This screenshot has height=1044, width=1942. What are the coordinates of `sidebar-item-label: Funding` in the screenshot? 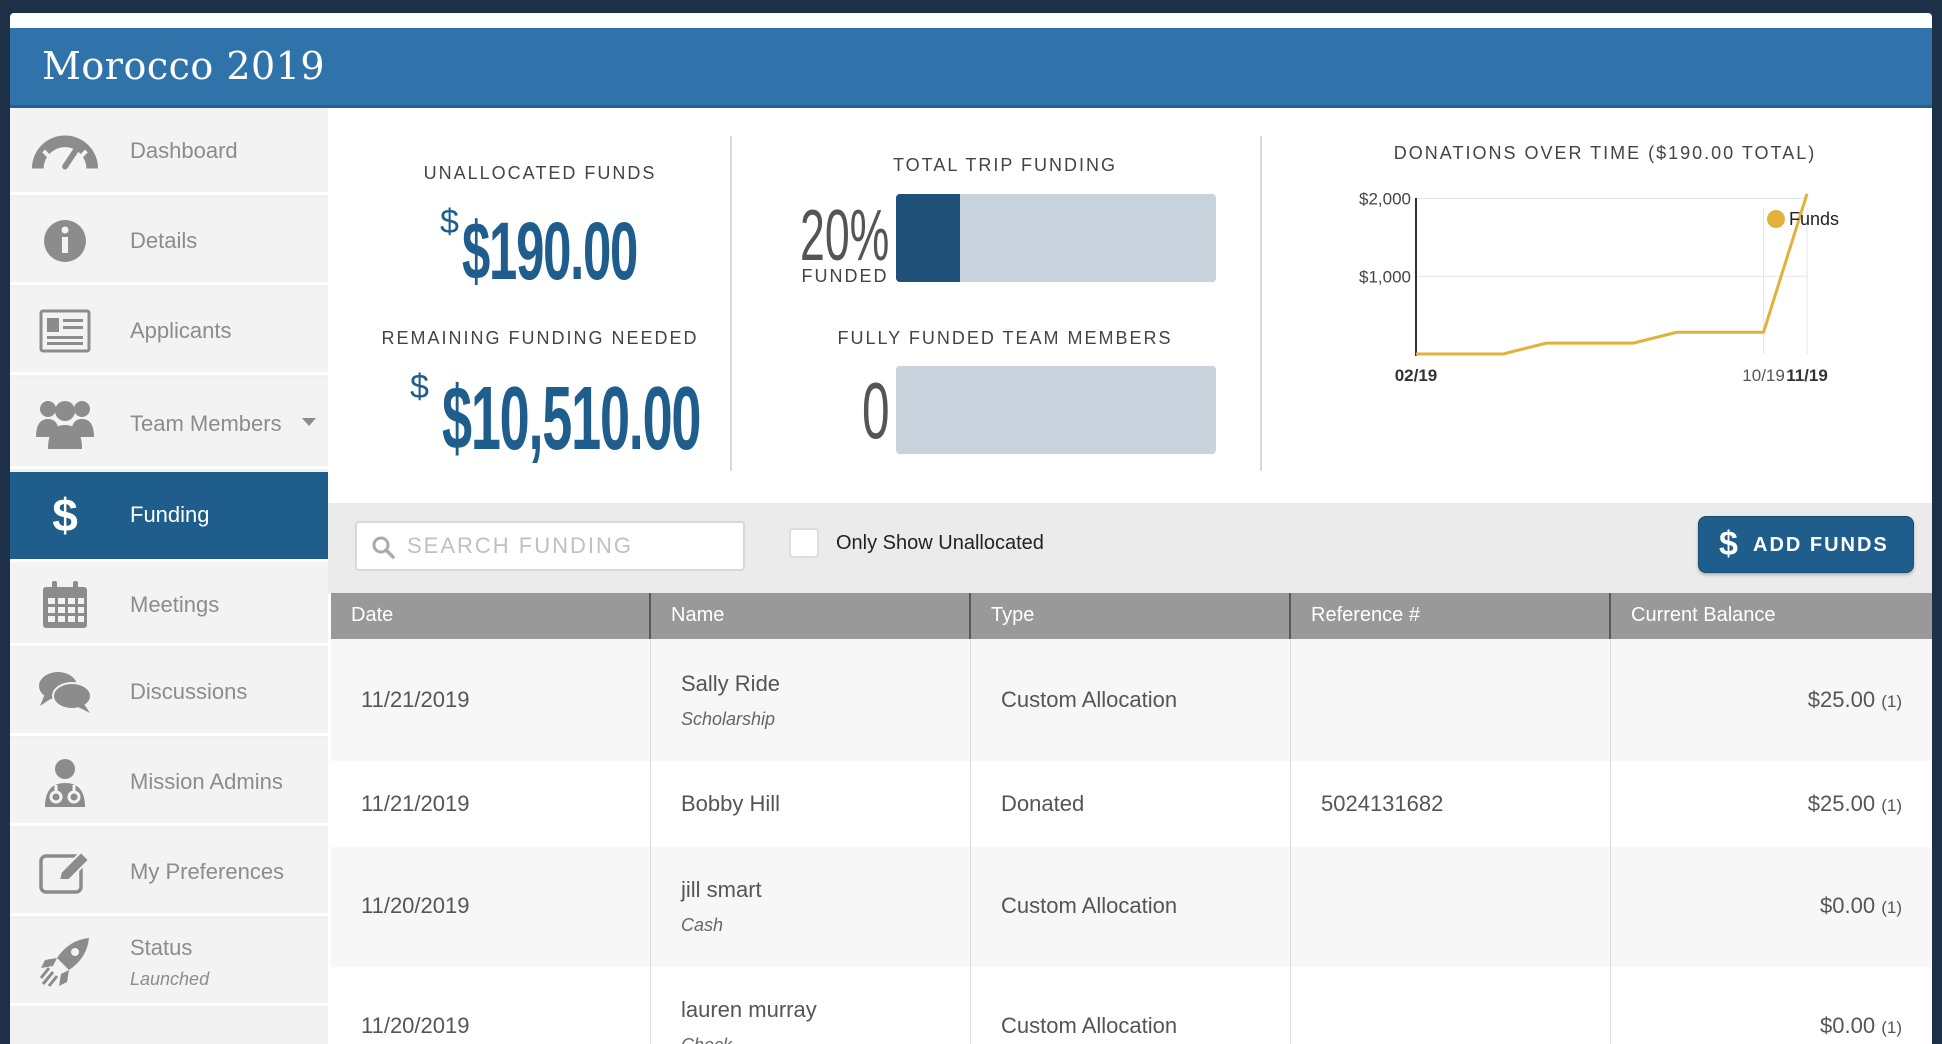 It's located at (170, 514).